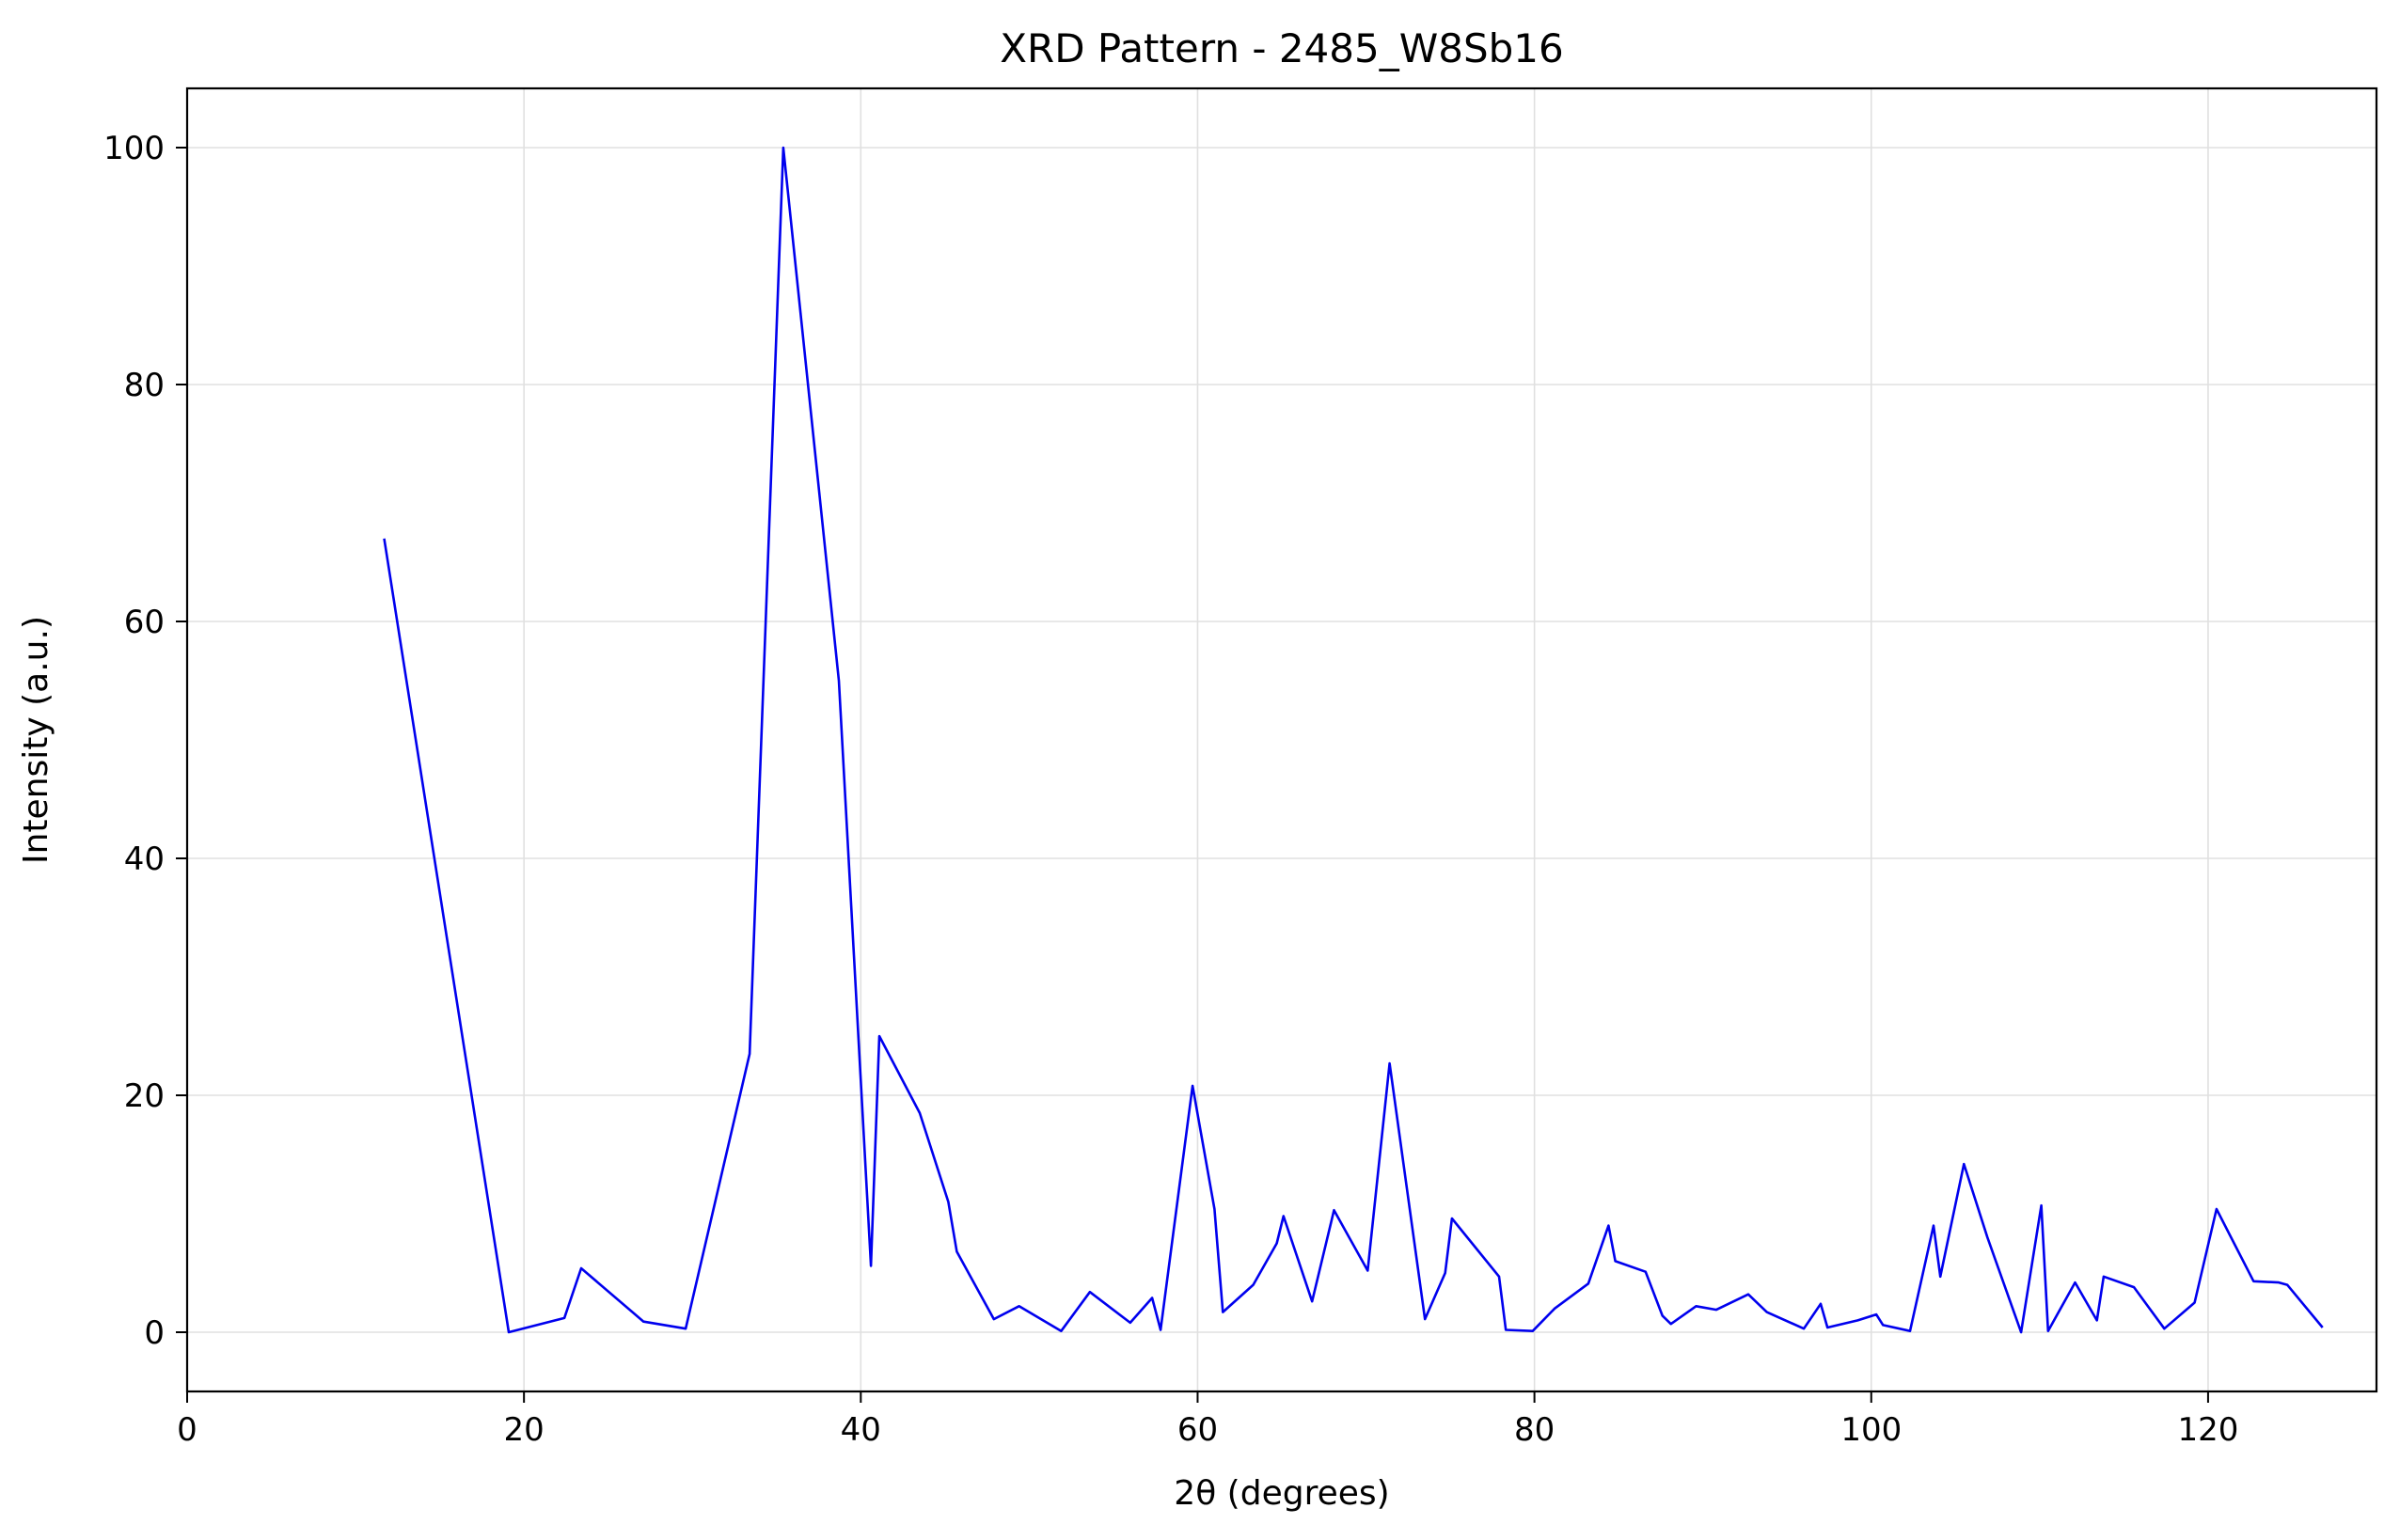  I want to click on y-tick-label: 60, so click(144, 622).